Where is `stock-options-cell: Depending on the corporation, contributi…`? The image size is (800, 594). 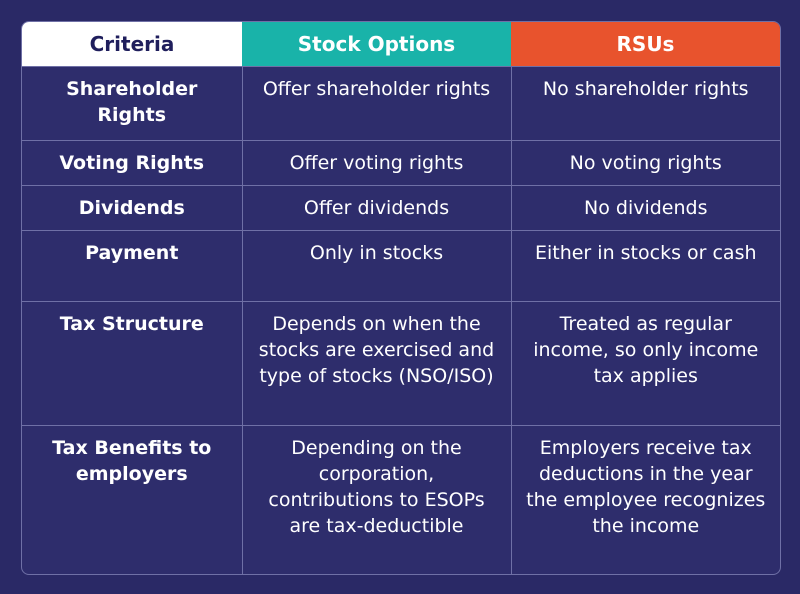 stock-options-cell: Depending on the corporation, contributi… is located at coordinates (376, 499).